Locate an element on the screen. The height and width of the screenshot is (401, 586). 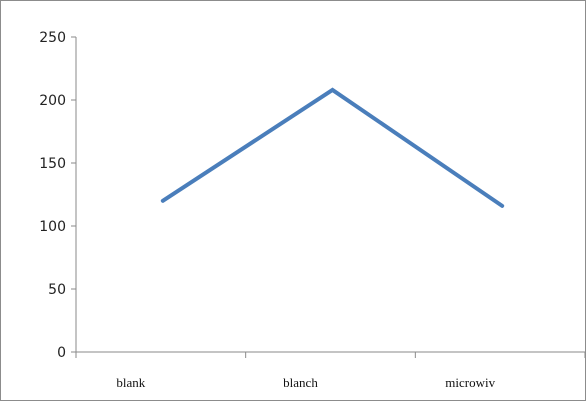
y-tick-label: 100 is located at coordinates (52, 227).